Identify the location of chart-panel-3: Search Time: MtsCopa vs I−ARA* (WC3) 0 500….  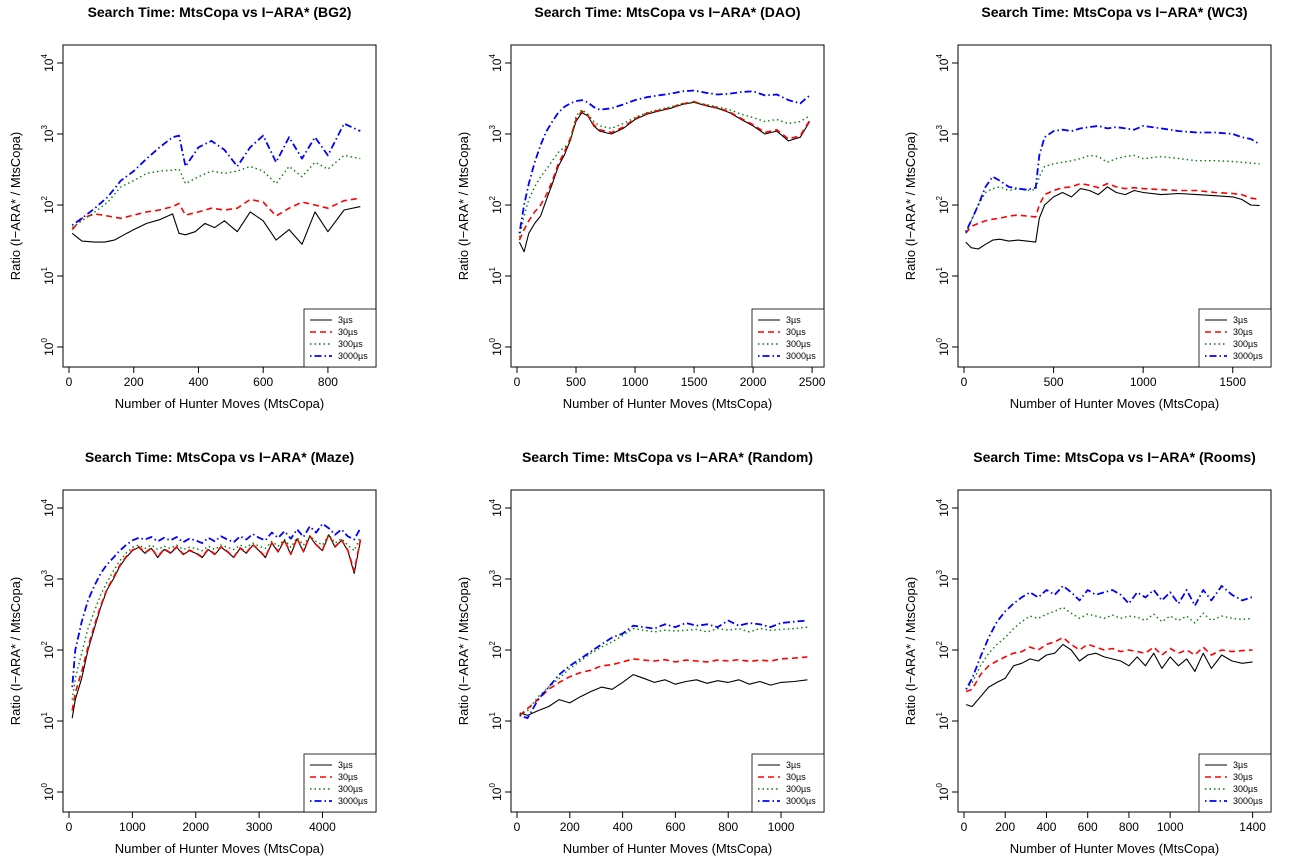
(1087, 207).